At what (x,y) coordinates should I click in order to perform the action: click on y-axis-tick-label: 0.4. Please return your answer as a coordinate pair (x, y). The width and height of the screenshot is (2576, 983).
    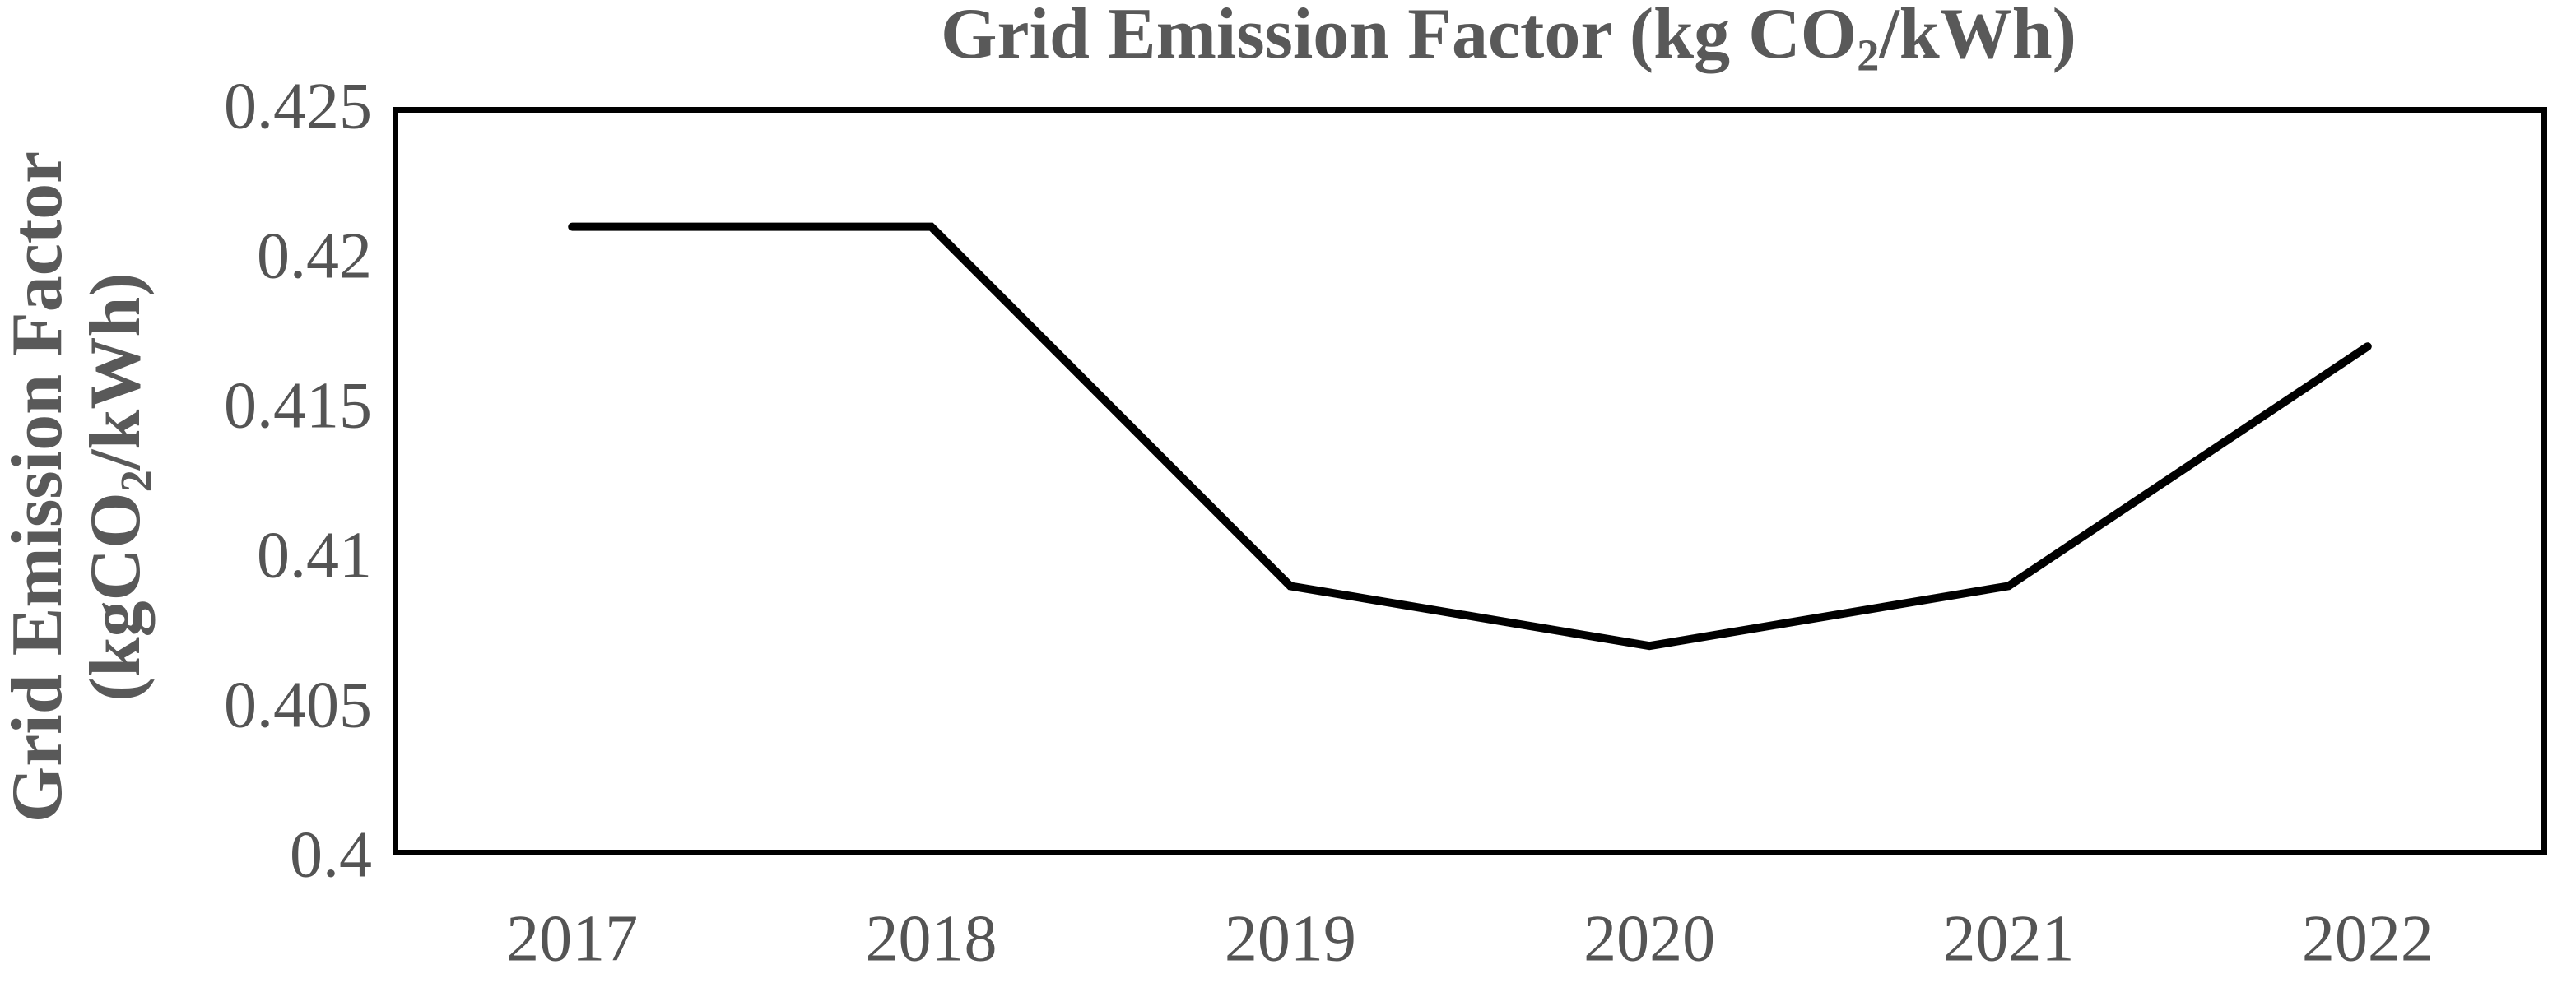
    Looking at the image, I should click on (331, 855).